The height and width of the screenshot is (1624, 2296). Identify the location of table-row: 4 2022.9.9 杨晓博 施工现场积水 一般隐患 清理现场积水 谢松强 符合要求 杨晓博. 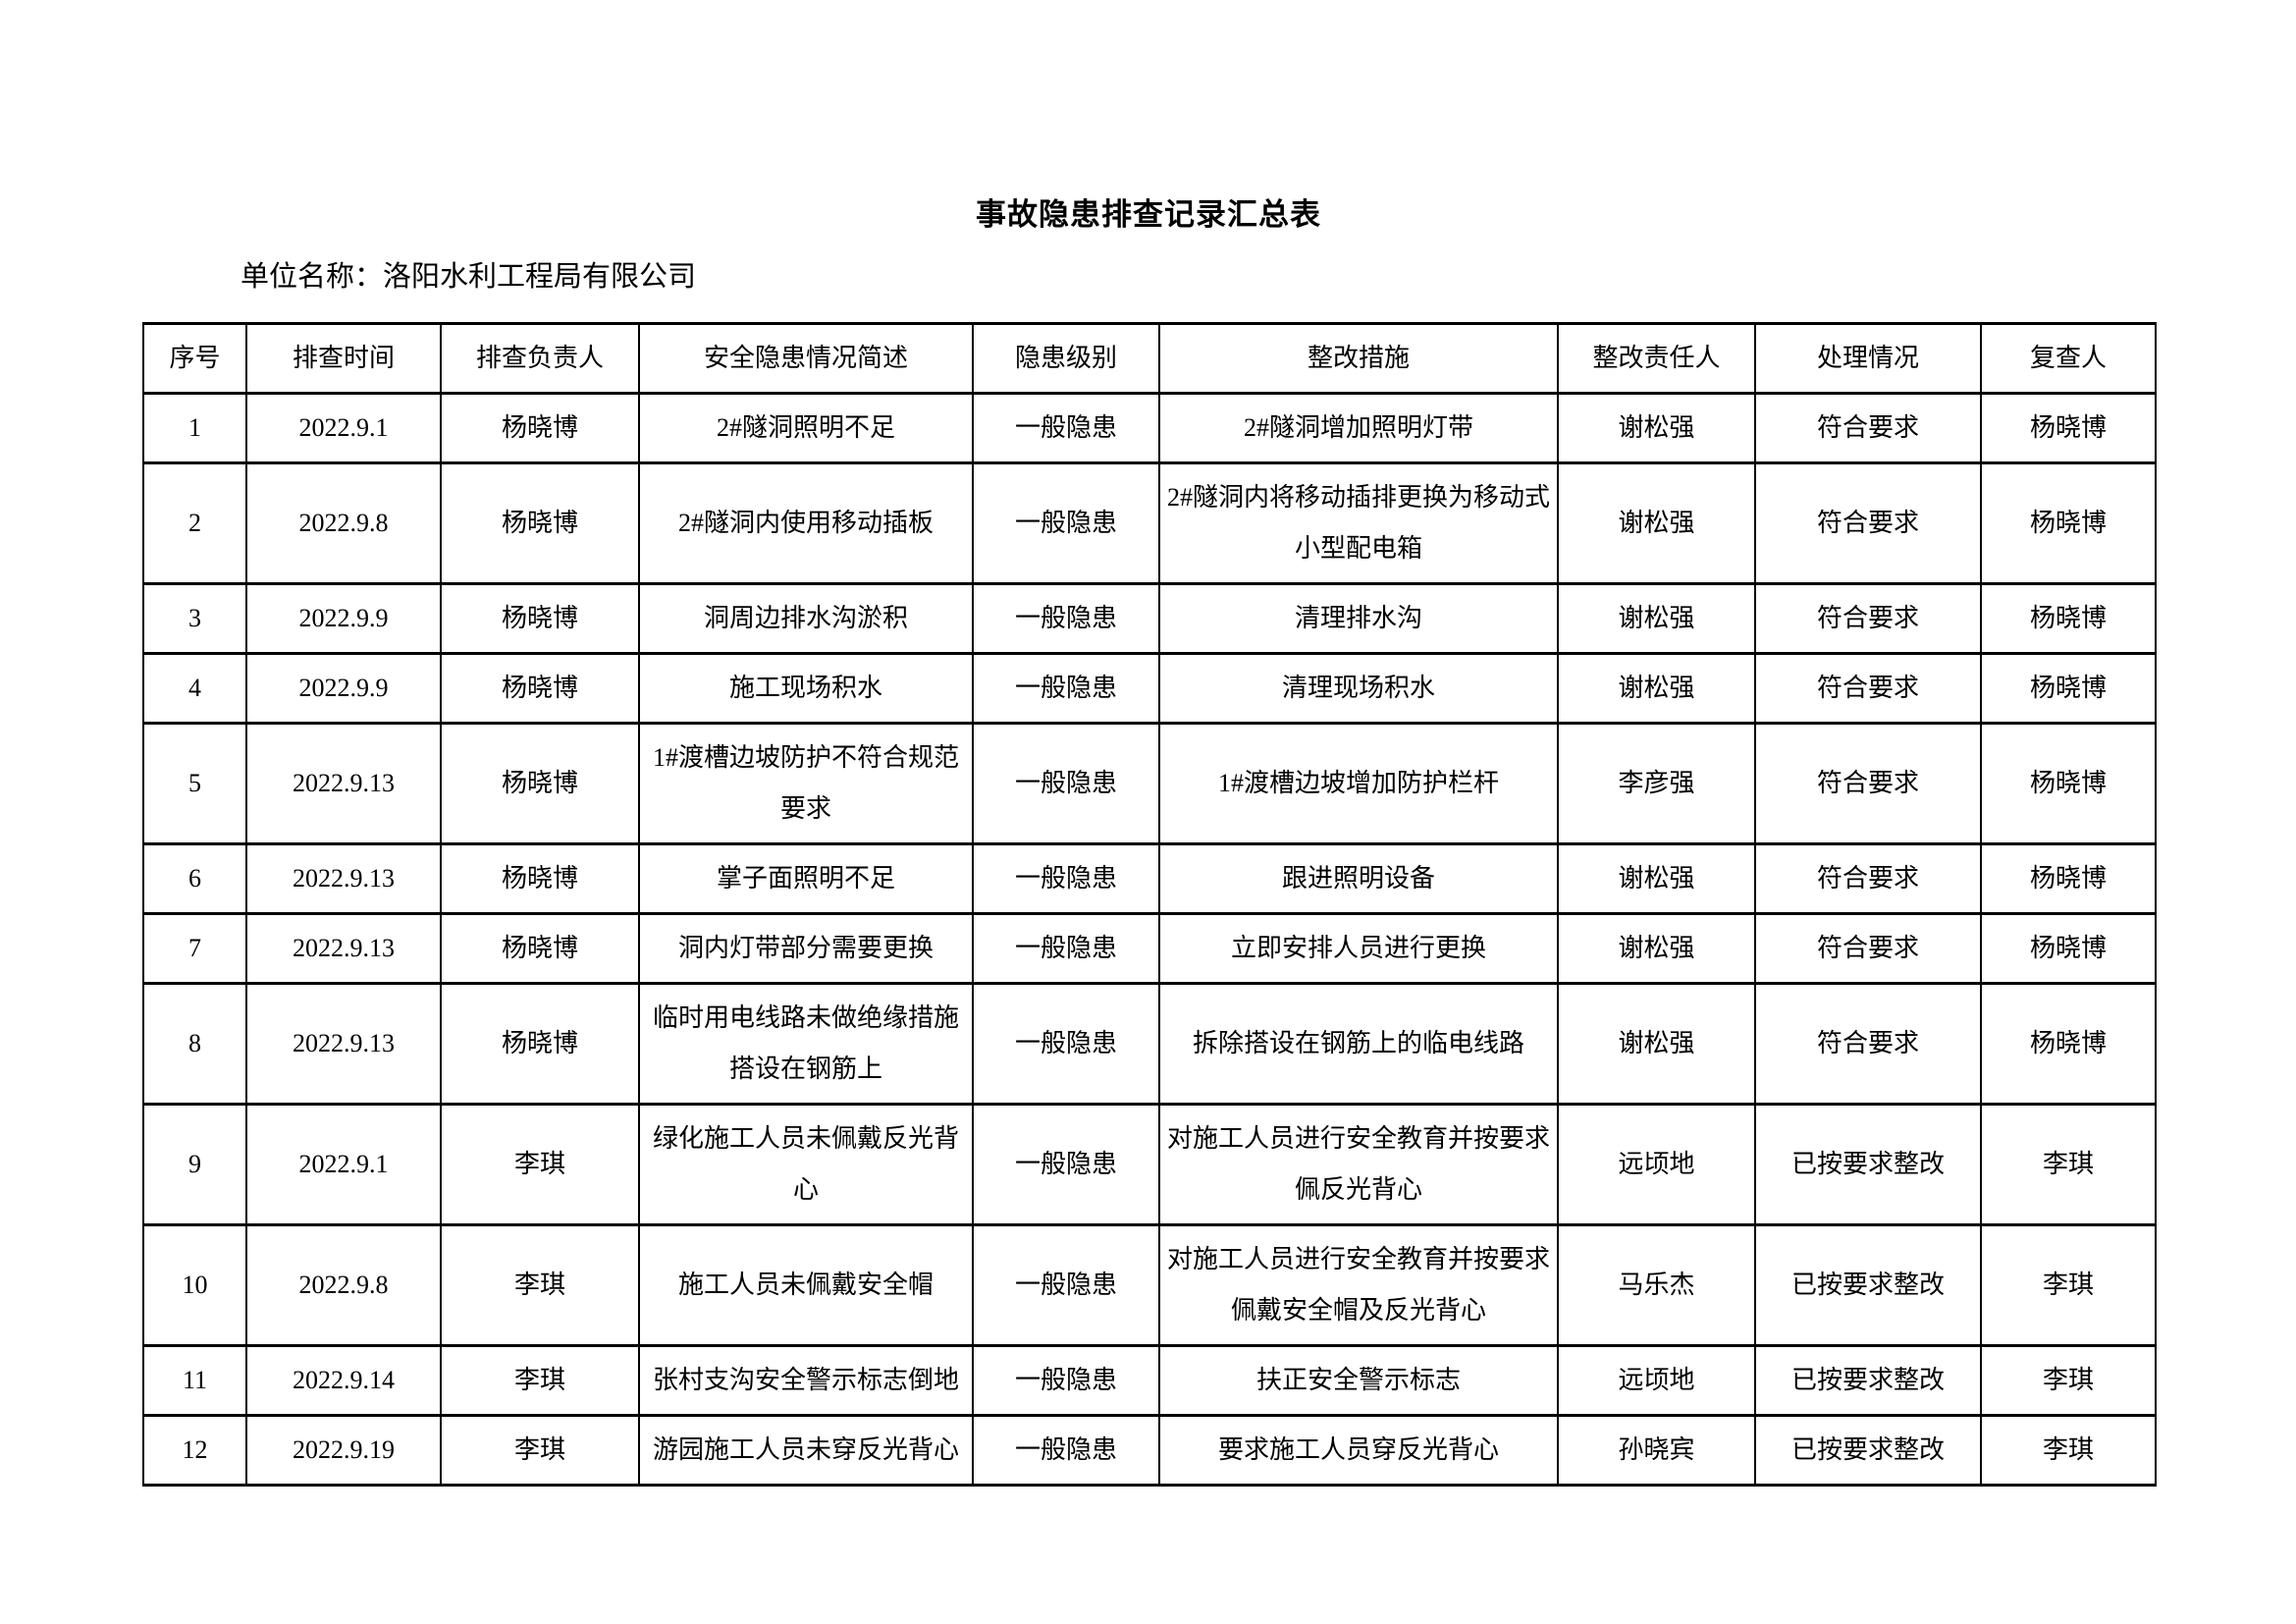
(1149, 688).